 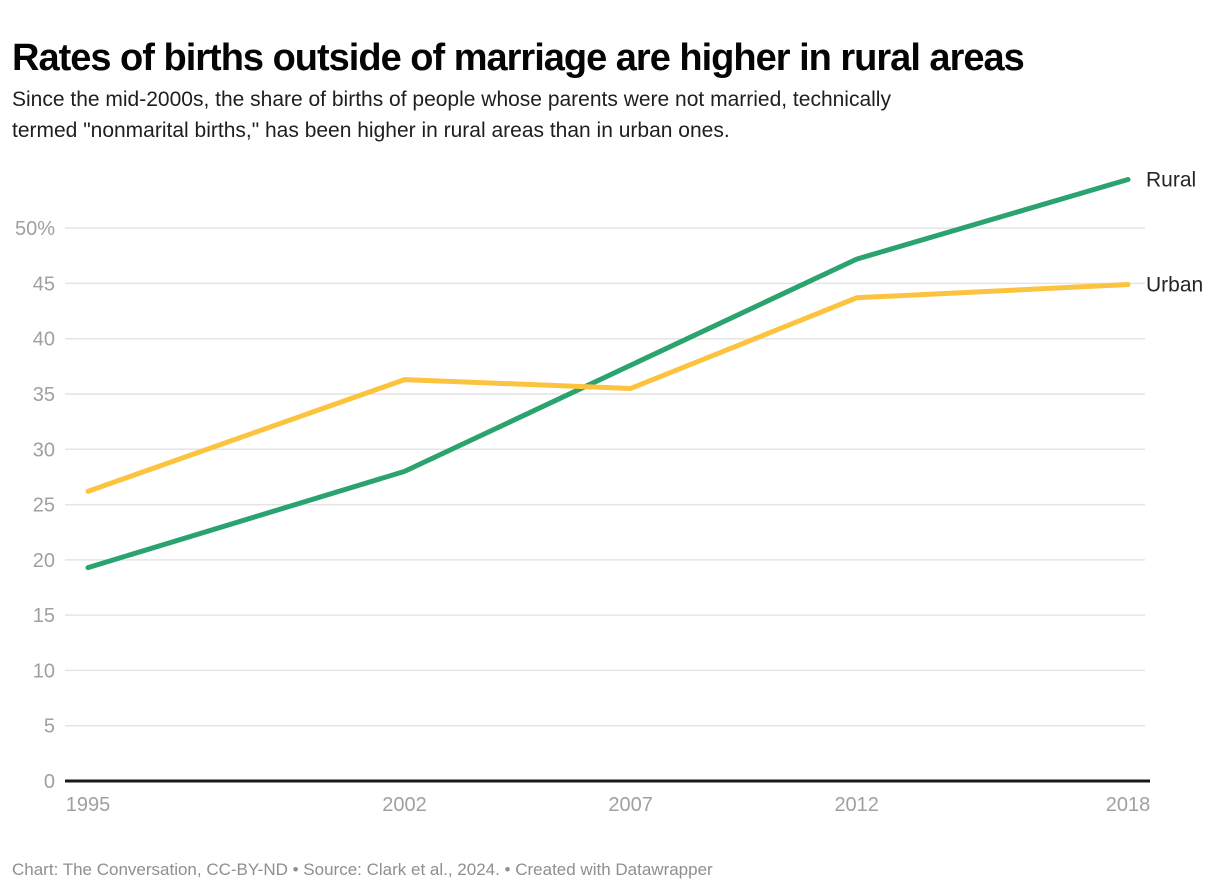 What do you see at coordinates (44, 616) in the screenshot?
I see `y-tick-label: 15` at bounding box center [44, 616].